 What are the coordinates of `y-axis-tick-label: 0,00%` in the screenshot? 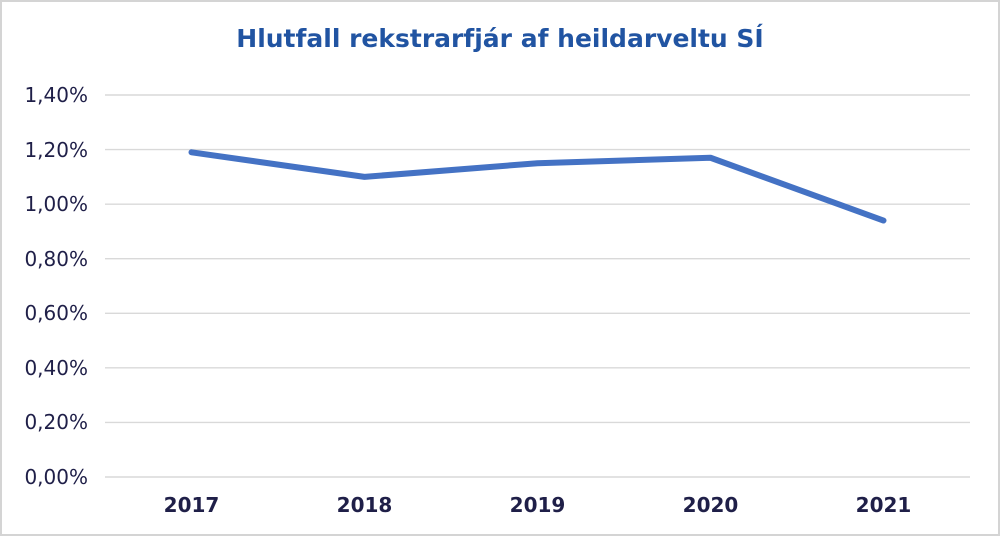 It's located at (56, 477).